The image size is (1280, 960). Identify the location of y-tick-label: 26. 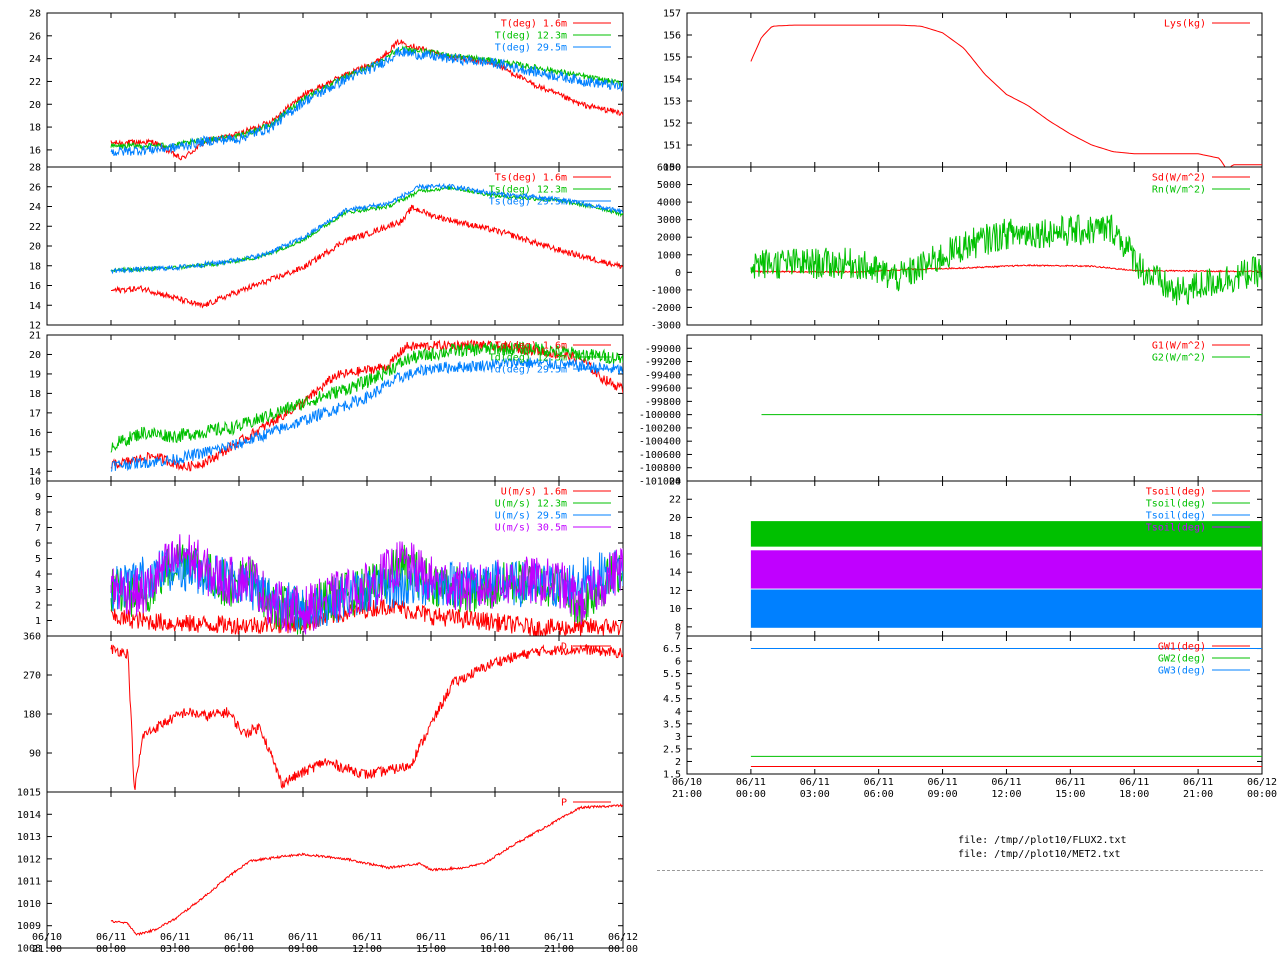
(35, 187).